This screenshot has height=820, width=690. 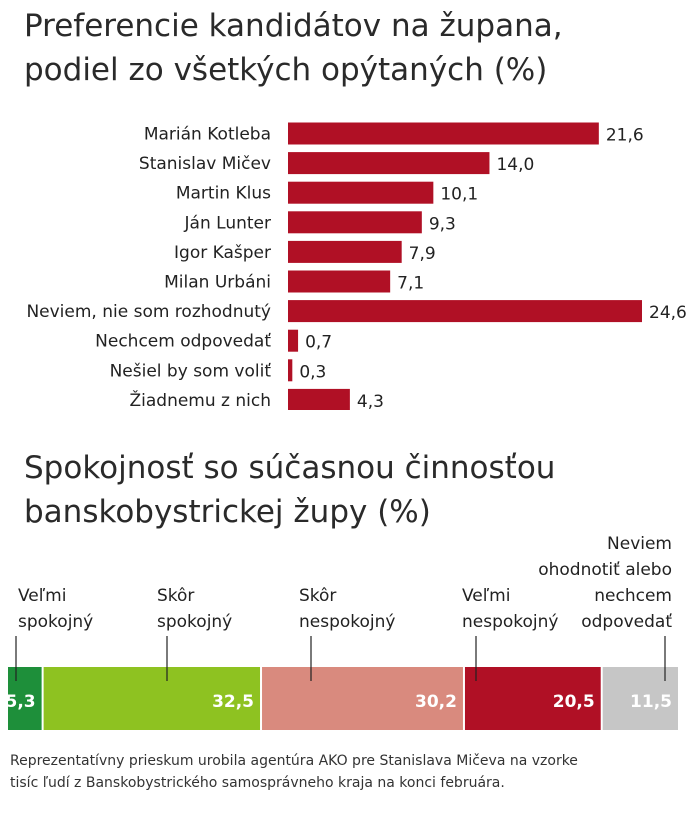 I want to click on chart1-title-line-2: podiel zo všetkých opýtaných (%), so click(x=286, y=70).